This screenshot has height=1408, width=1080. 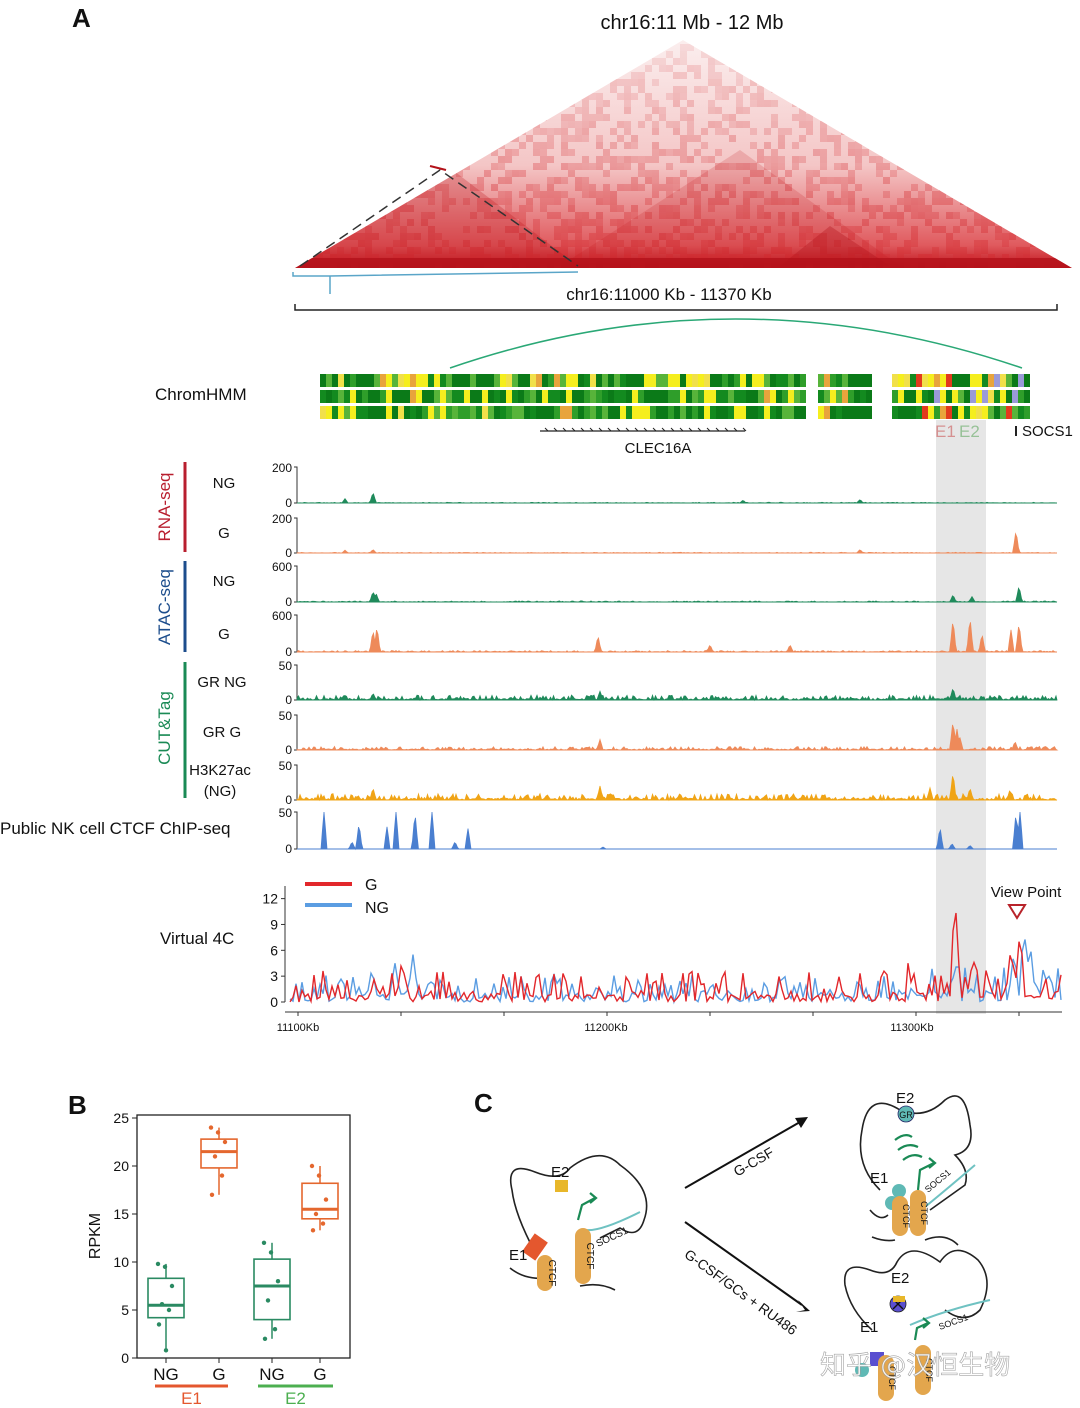 I want to click on rna-seq-group-label: RNA-seq, so click(x=164, y=507).